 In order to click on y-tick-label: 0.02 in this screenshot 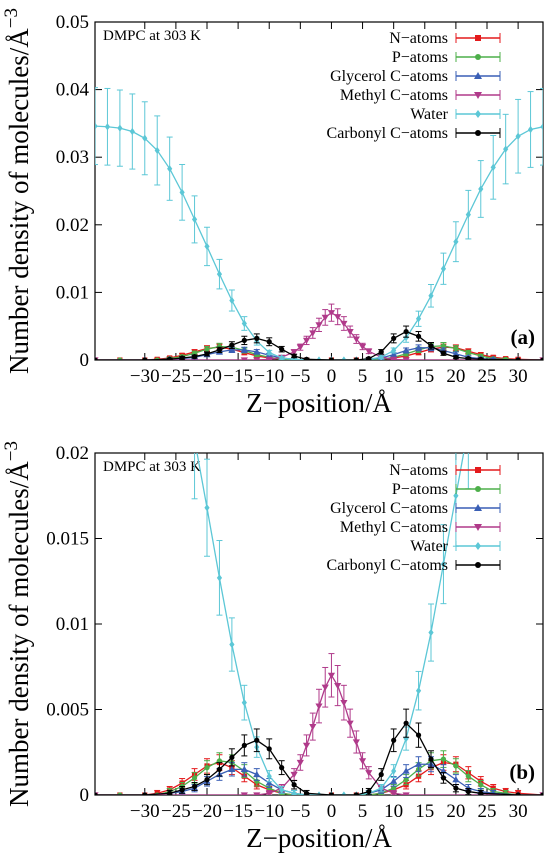, I will do `click(72, 453)`.